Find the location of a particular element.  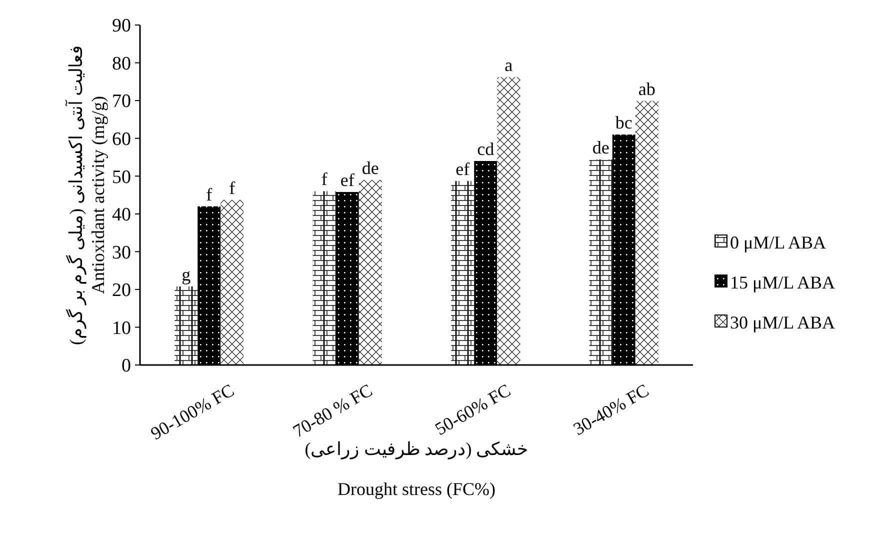

y-tick-label: 10 is located at coordinates (121, 328).